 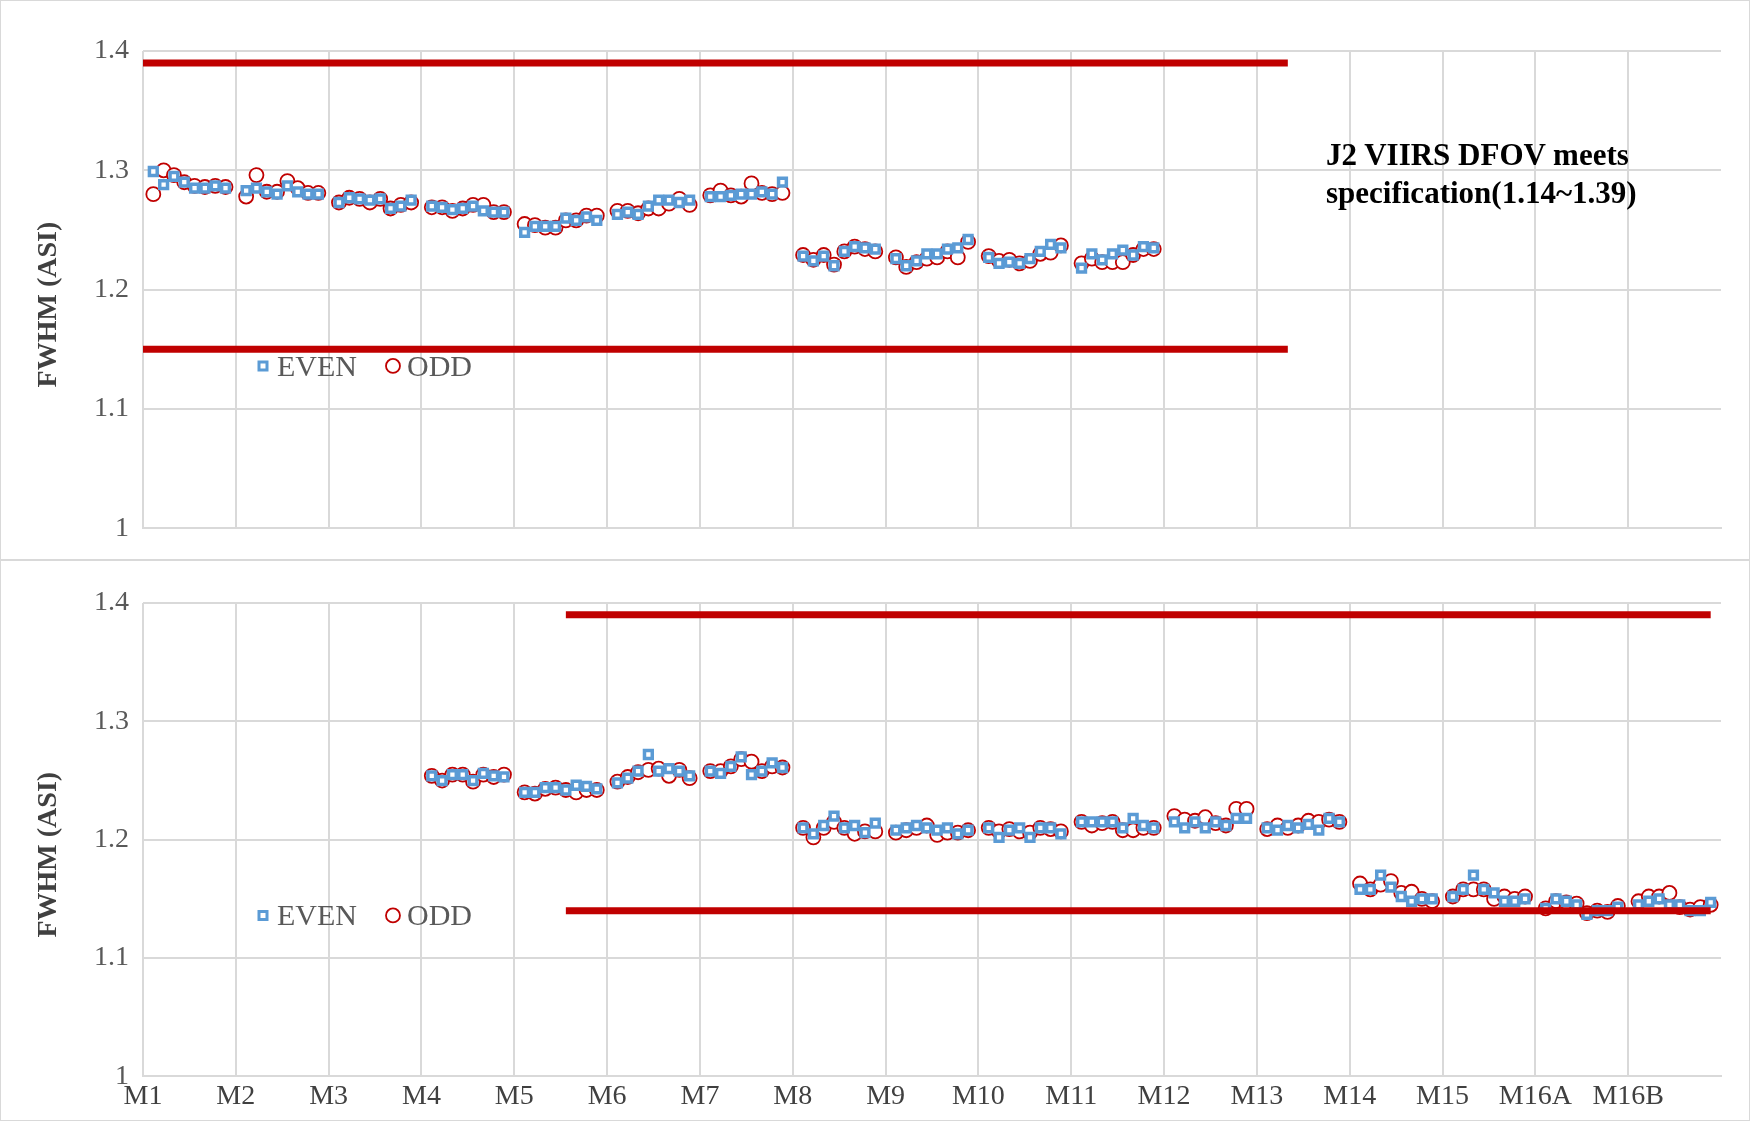 What do you see at coordinates (793, 1094) in the screenshot?
I see `x-tick-label: M8` at bounding box center [793, 1094].